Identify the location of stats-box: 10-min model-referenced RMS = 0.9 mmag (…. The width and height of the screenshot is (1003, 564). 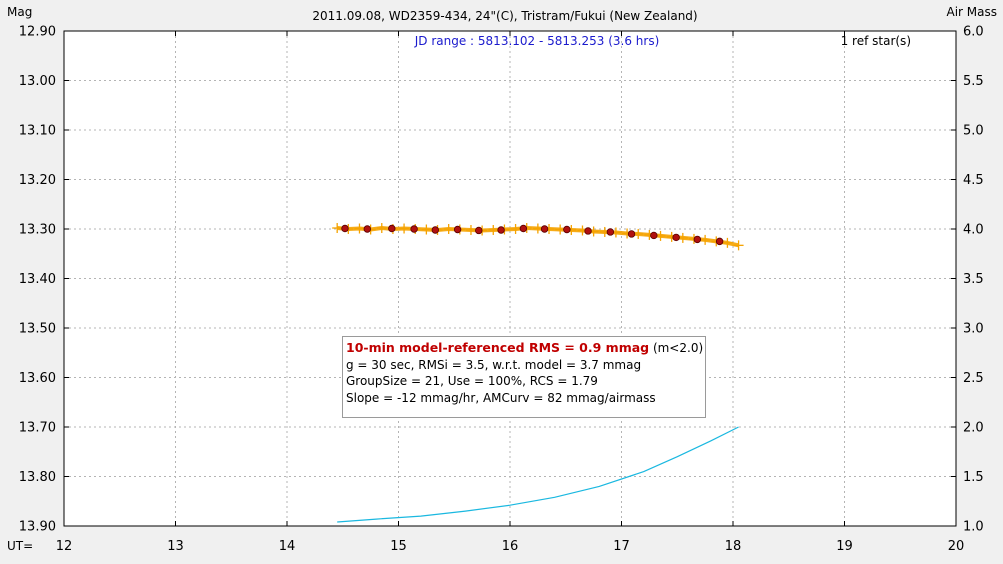
(524, 377).